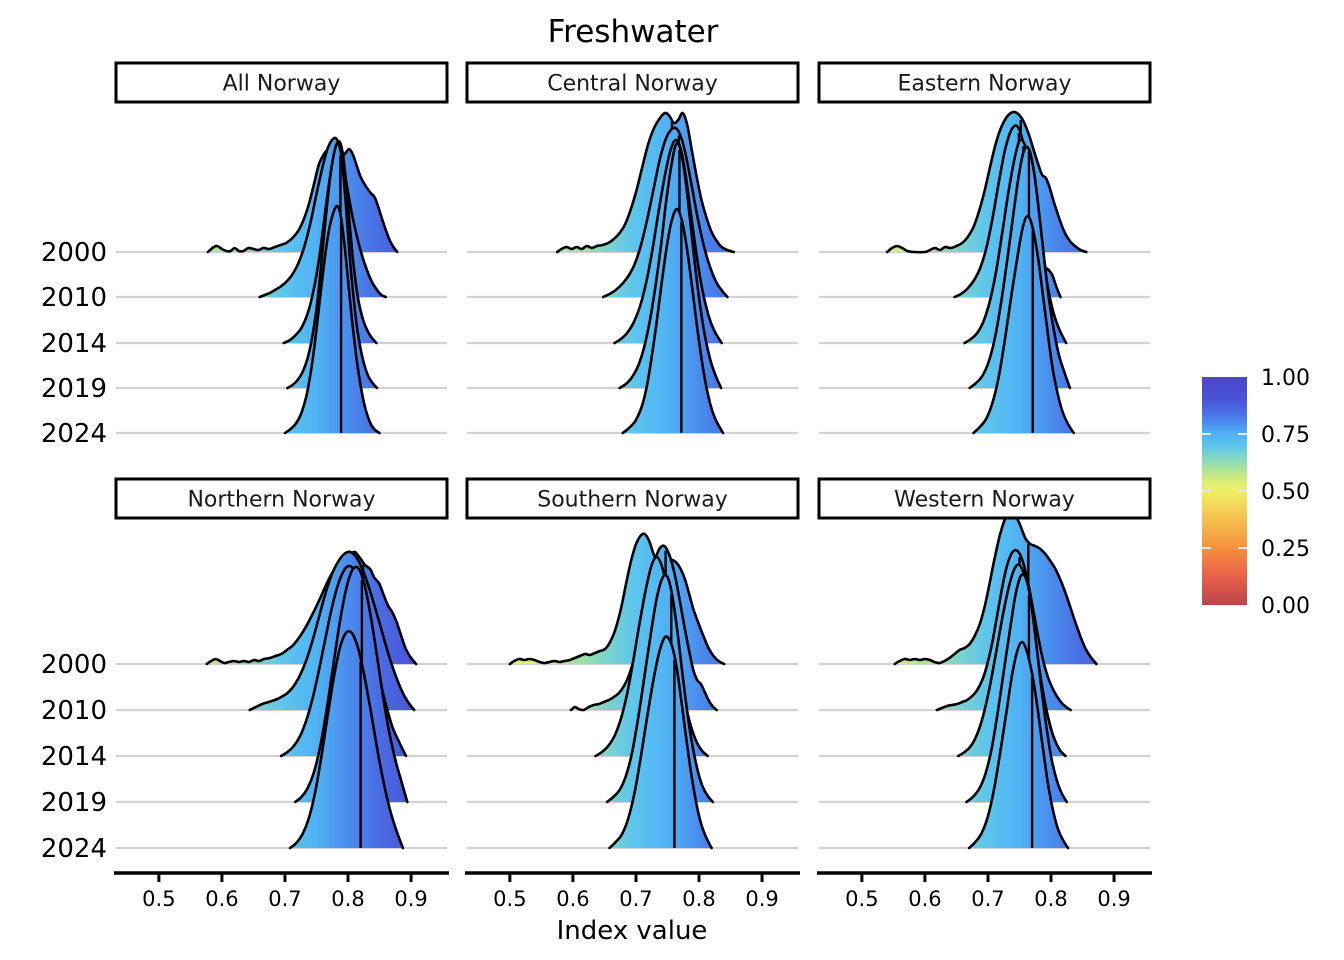 This screenshot has width=1344, height=960. What do you see at coordinates (1285, 549) in the screenshot?
I see `colorbar-tick-label: 0.25` at bounding box center [1285, 549].